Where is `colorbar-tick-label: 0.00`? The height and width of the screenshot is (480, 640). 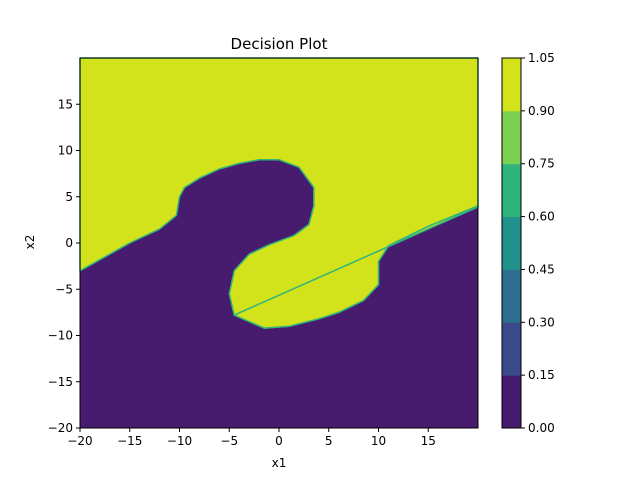
colorbar-tick-label: 0.00 is located at coordinates (541, 428).